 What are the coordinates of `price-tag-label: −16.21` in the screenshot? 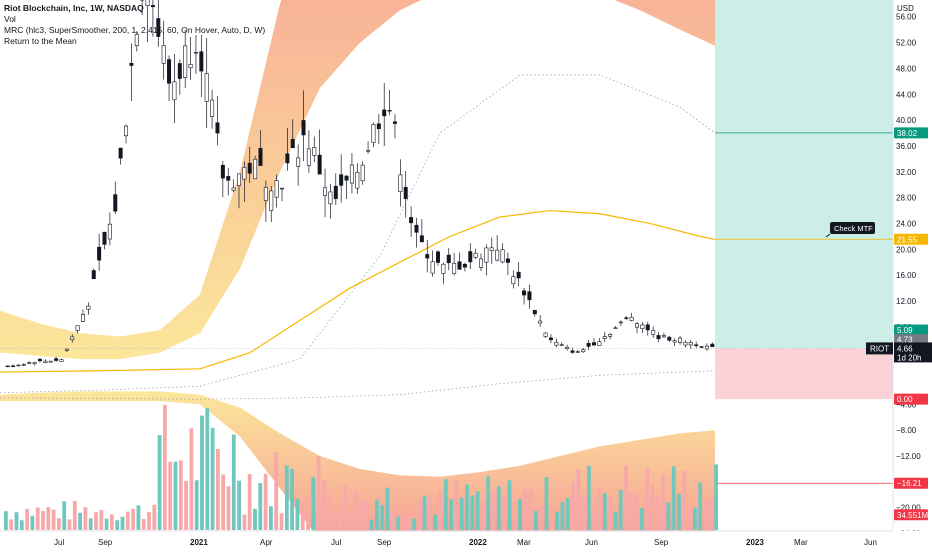 It's located at (909, 483).